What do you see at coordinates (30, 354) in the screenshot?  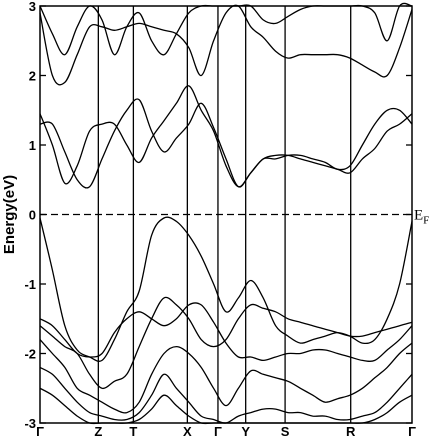 I see `y-tick-label: -2` at bounding box center [30, 354].